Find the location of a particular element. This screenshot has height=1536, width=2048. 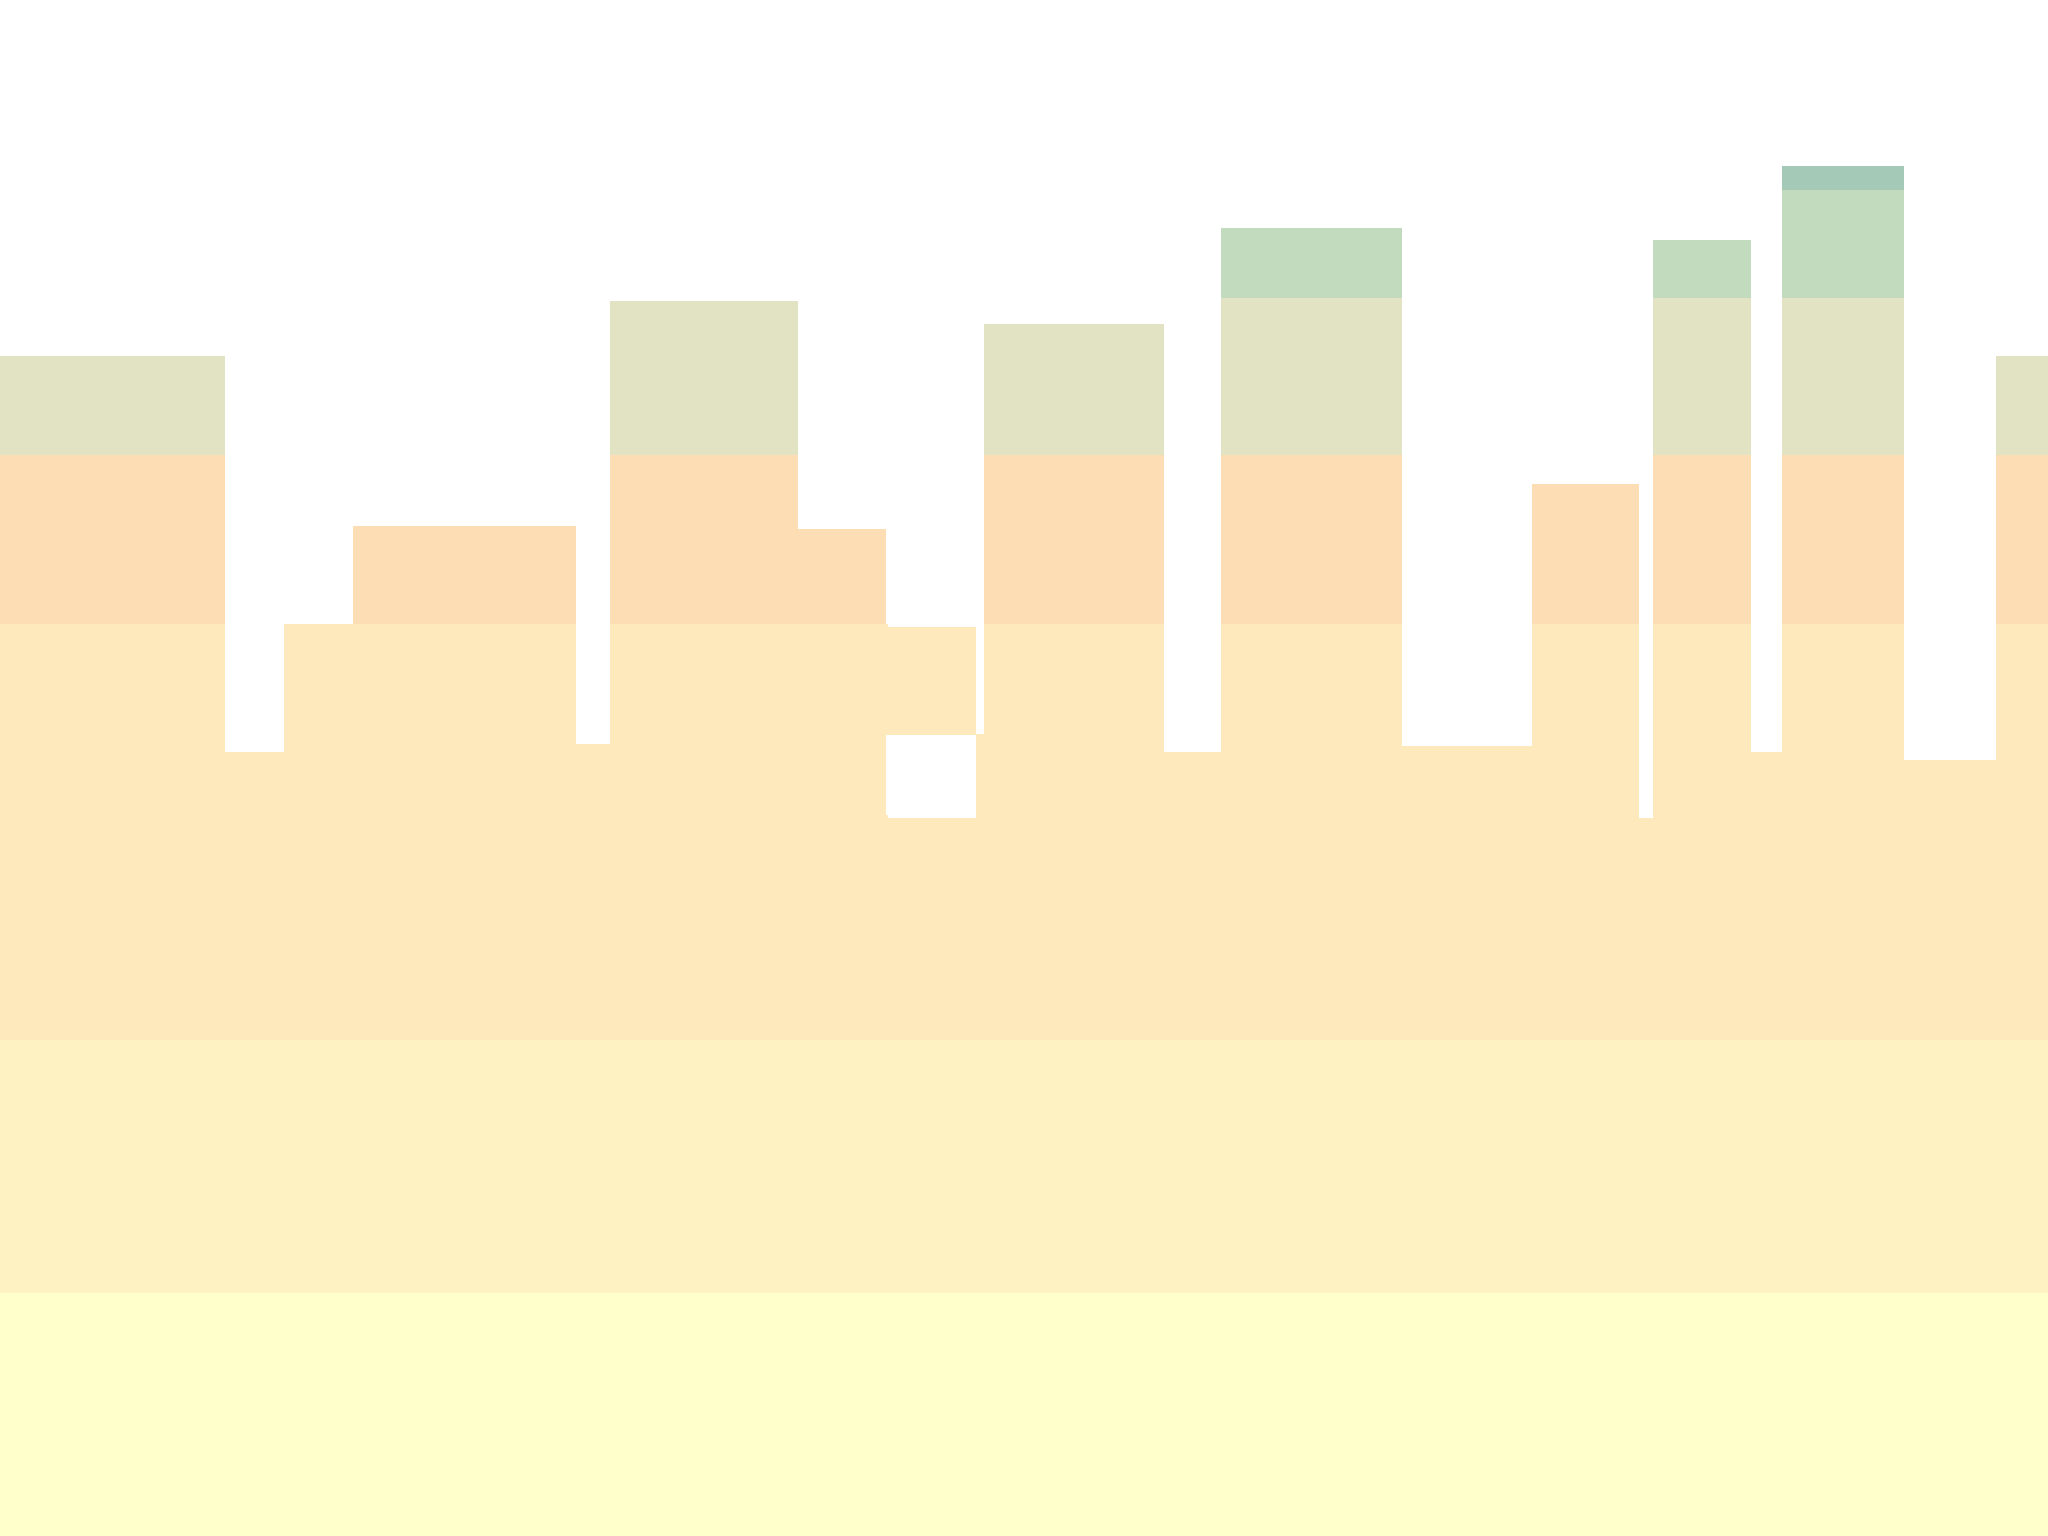

band-green-layer is located at coordinates (1562, 245).